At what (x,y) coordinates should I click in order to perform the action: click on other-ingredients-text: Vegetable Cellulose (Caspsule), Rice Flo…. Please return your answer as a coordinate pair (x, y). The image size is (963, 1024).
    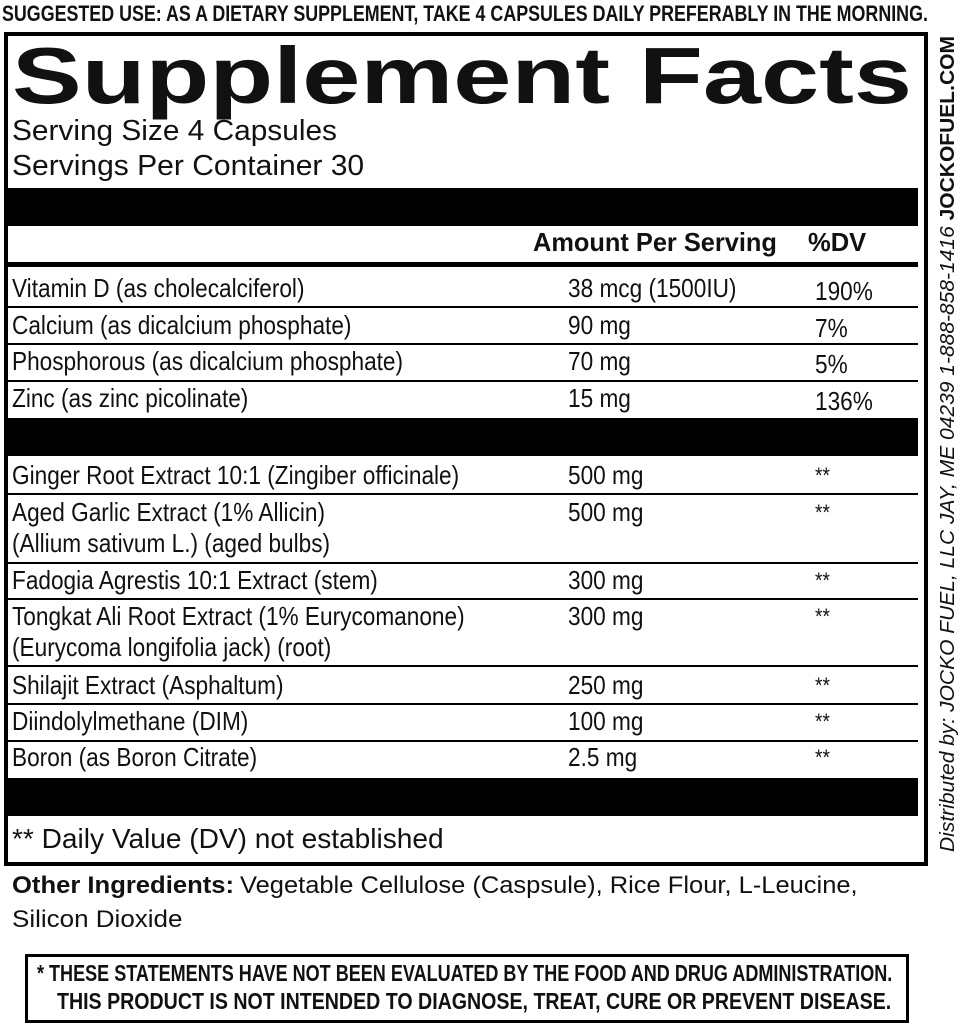
    Looking at the image, I should click on (549, 885).